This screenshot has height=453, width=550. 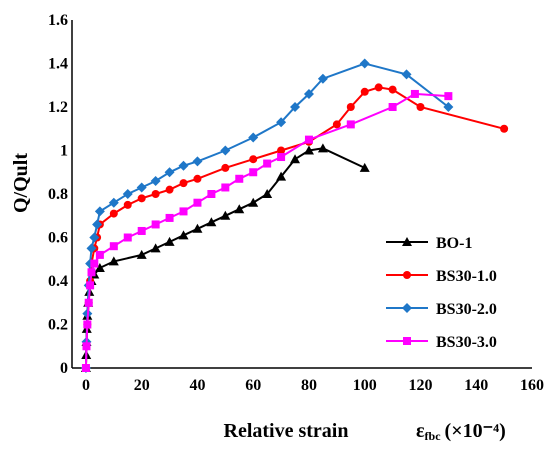 I want to click on legend-item: BS30-2.0, so click(x=441, y=309).